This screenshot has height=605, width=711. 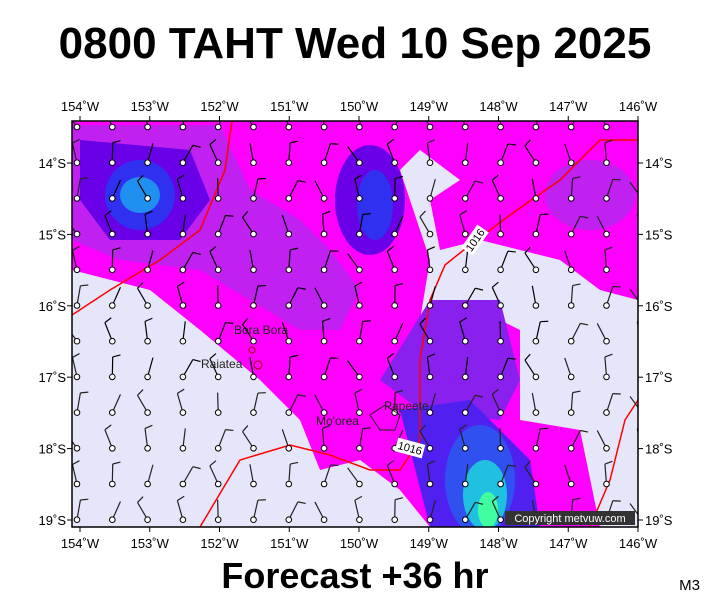 What do you see at coordinates (638, 543) in the screenshot?
I see `lon-label-bottom: 146˚W` at bounding box center [638, 543].